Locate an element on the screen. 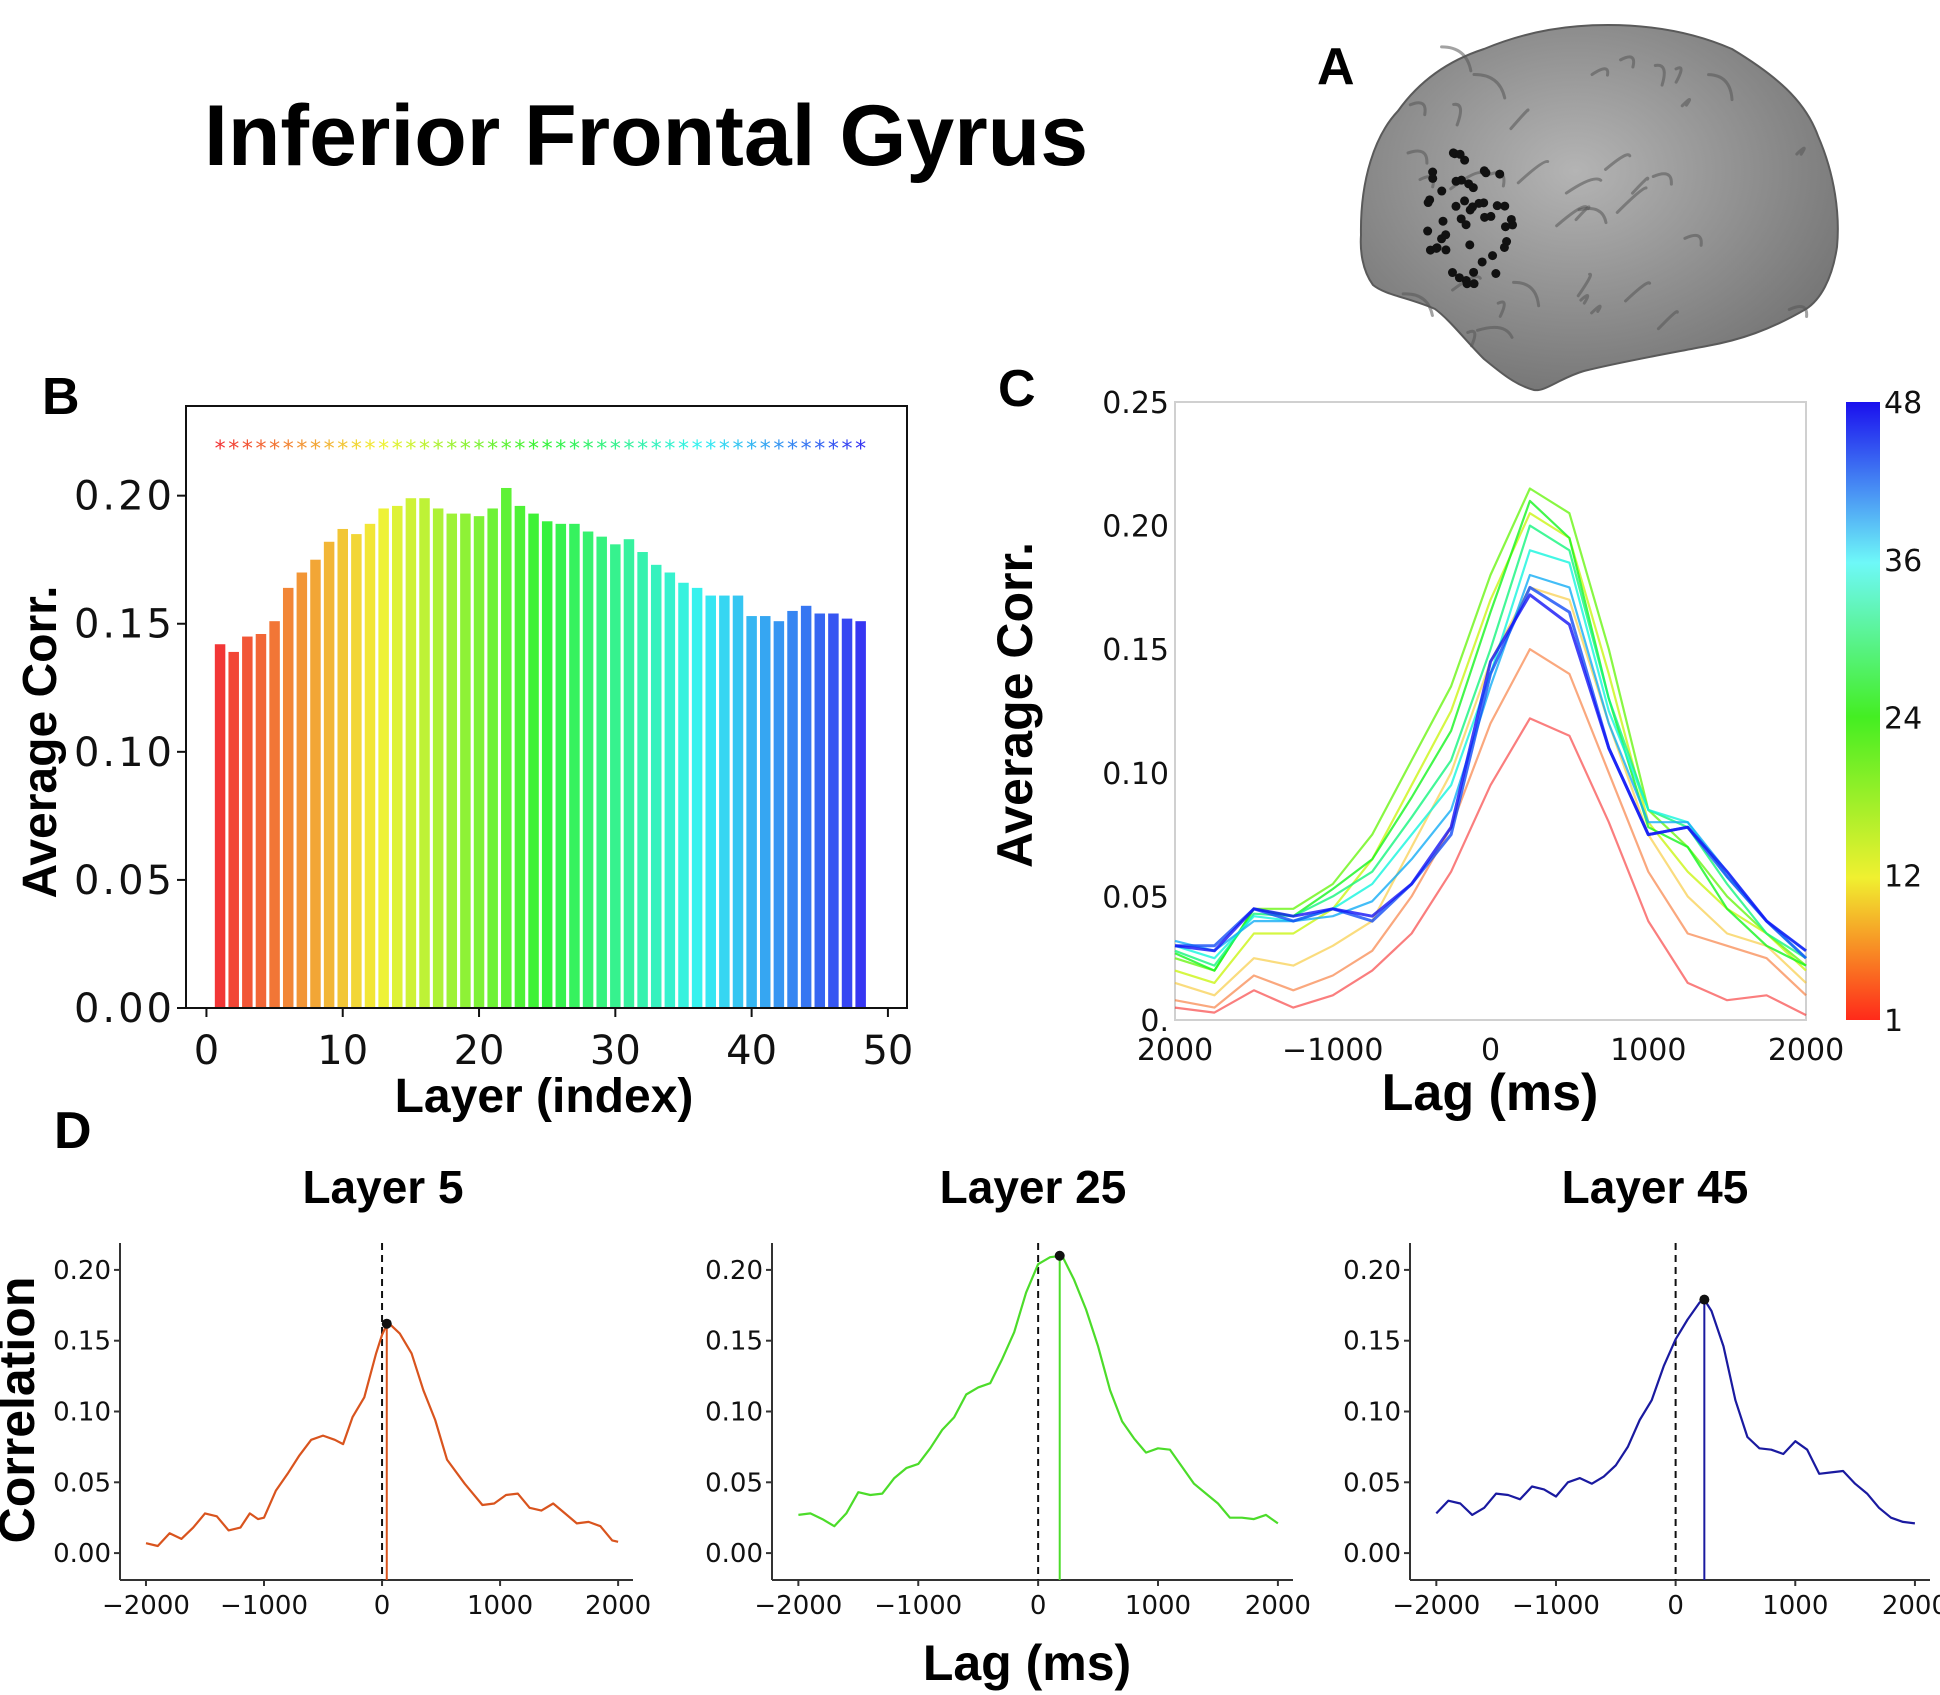 The height and width of the screenshot is (1695, 1940). brain-outline is located at coordinates (1599, 207).